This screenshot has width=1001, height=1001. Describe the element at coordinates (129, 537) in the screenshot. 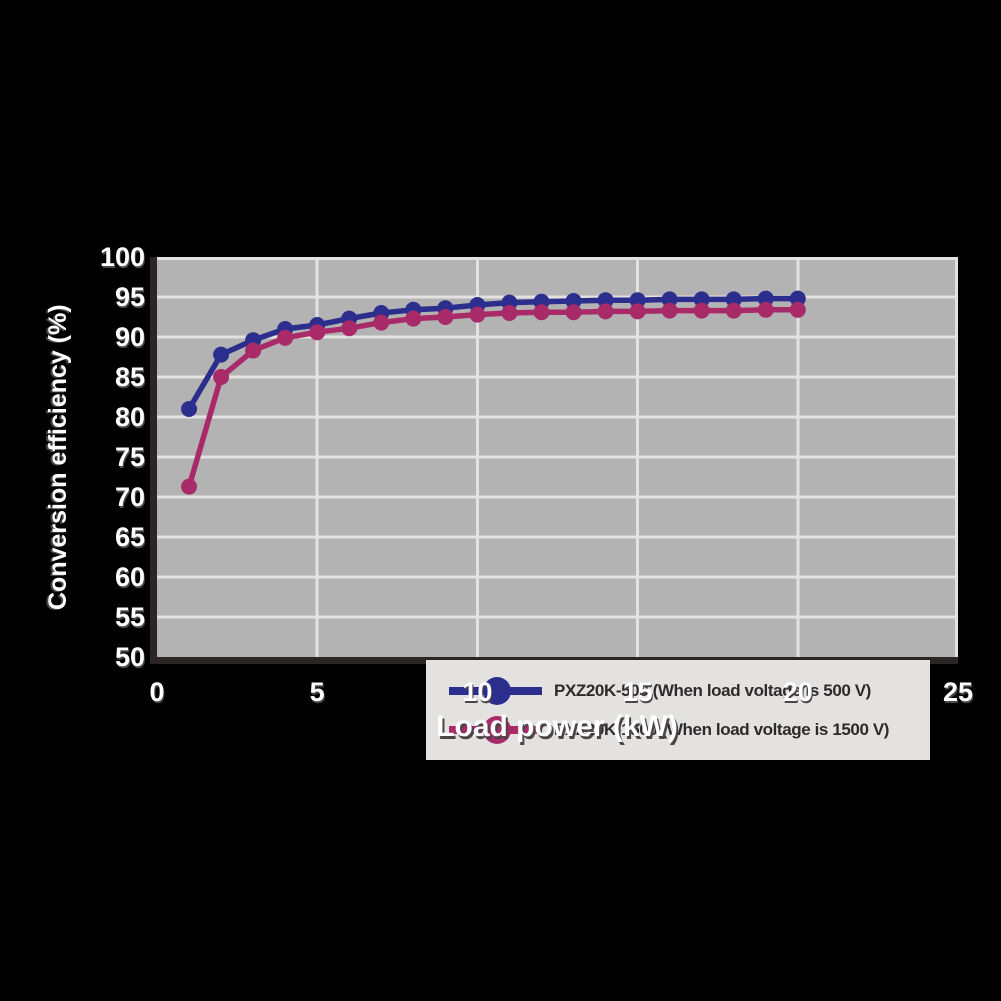

I see `y-tick-label: 65` at that location.